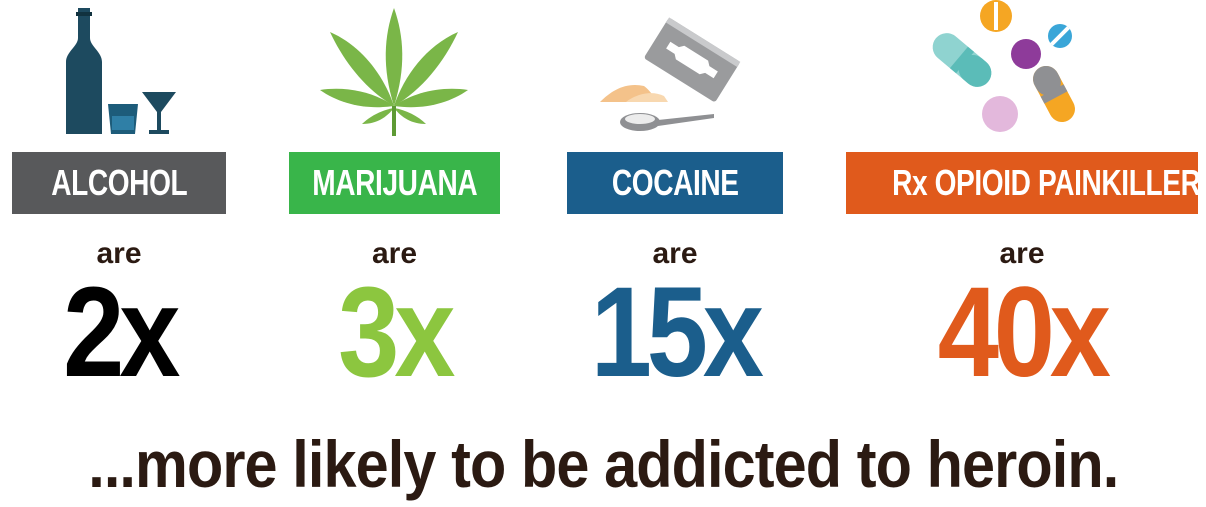 The width and height of the screenshot is (1206, 507). What do you see at coordinates (670, 74) in the screenshot?
I see `razor-blade-spoon-icon` at bounding box center [670, 74].